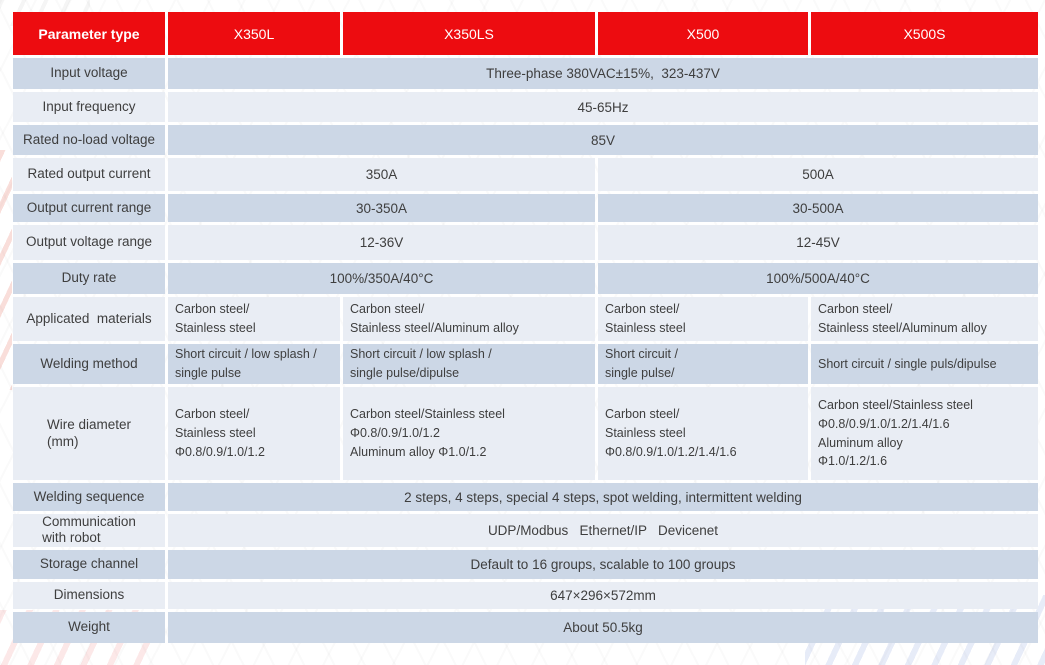 This screenshot has width=1045, height=665. I want to click on table-row: Input frequency 45-65Hz, so click(525, 107).